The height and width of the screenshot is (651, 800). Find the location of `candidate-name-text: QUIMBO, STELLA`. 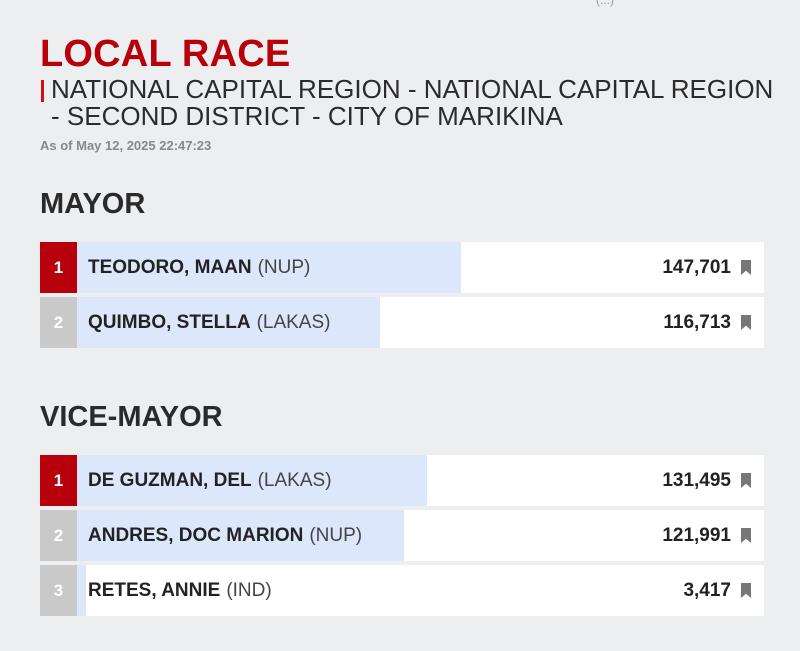

candidate-name-text: QUIMBO, STELLA is located at coordinates (169, 322).